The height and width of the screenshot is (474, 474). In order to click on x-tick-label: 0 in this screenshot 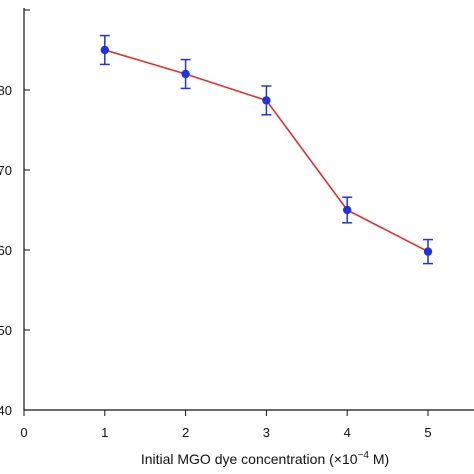, I will do `click(23, 432)`.